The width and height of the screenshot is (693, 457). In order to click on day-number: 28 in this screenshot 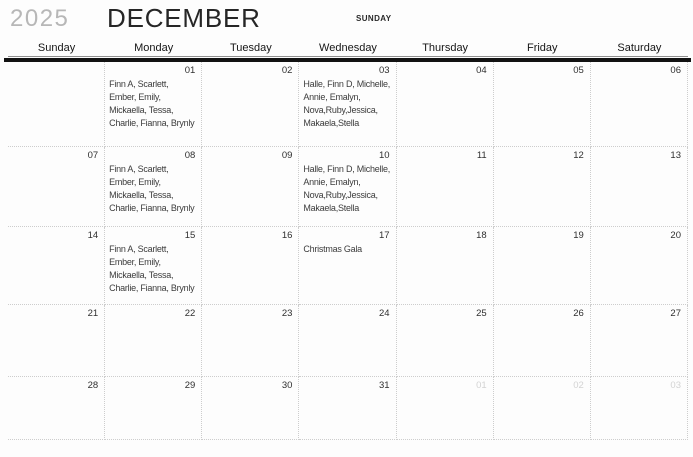, I will do `click(93, 385)`.